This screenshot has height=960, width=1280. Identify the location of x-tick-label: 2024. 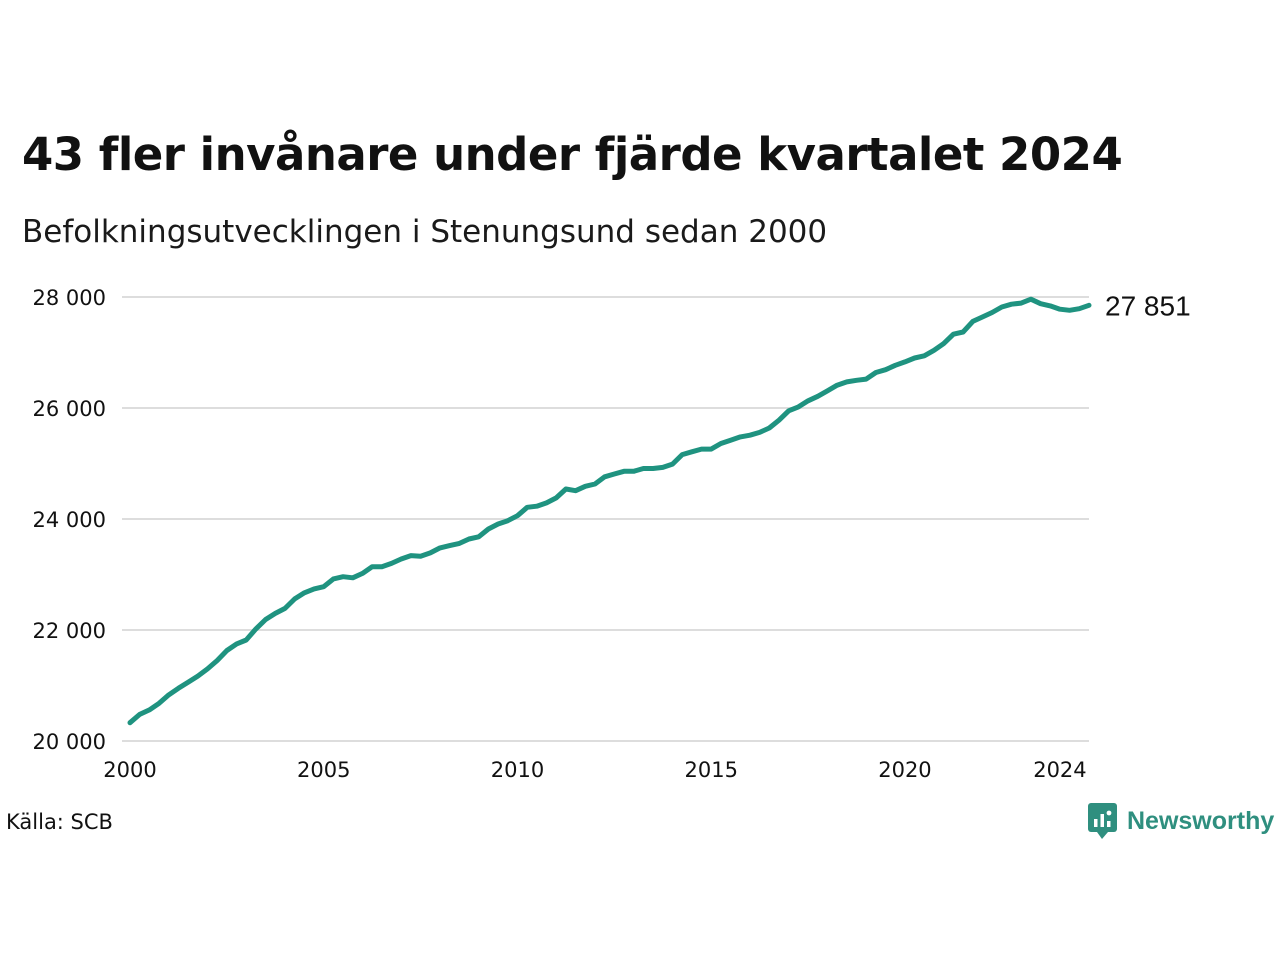
(1059, 770).